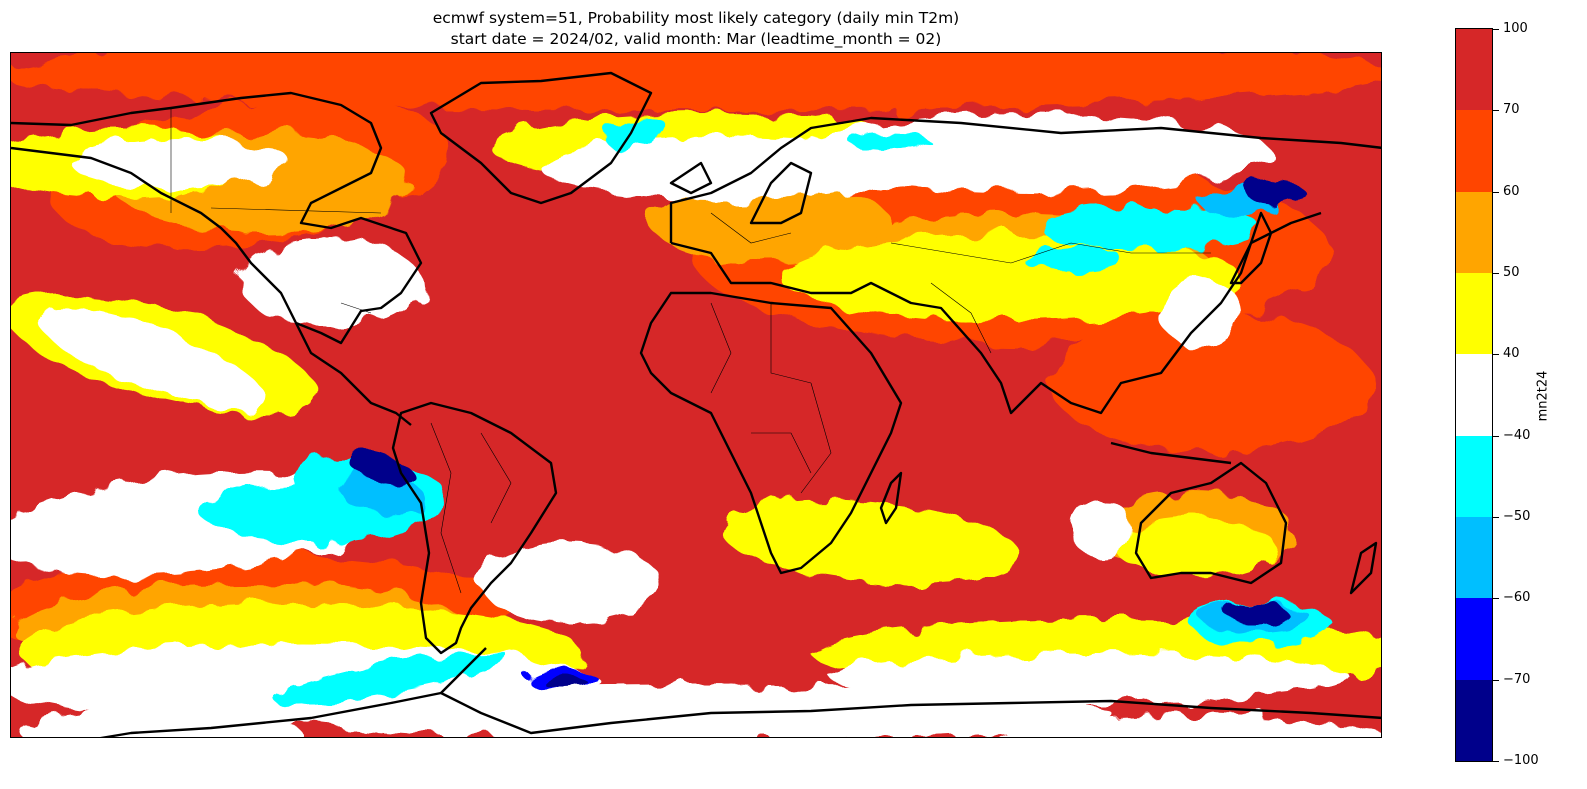  Describe the element at coordinates (1511, 272) in the screenshot. I see `colorbar-tick-label: 50` at that location.